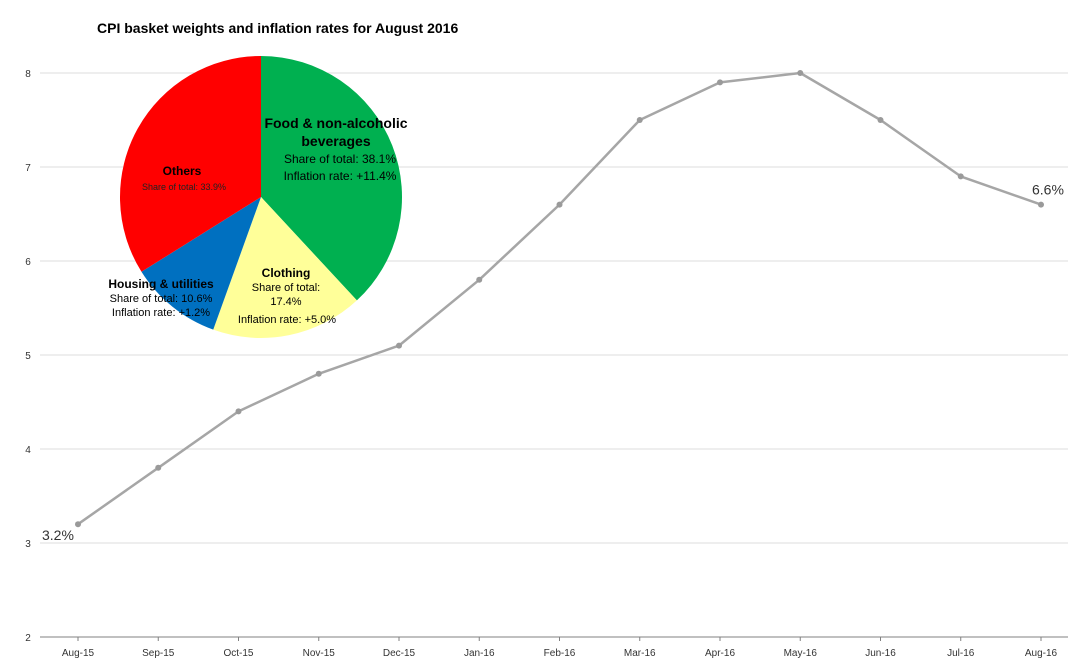 The image size is (1071, 661). Describe the element at coordinates (58, 535) in the screenshot. I see `first-value-label: 3.2%` at that location.